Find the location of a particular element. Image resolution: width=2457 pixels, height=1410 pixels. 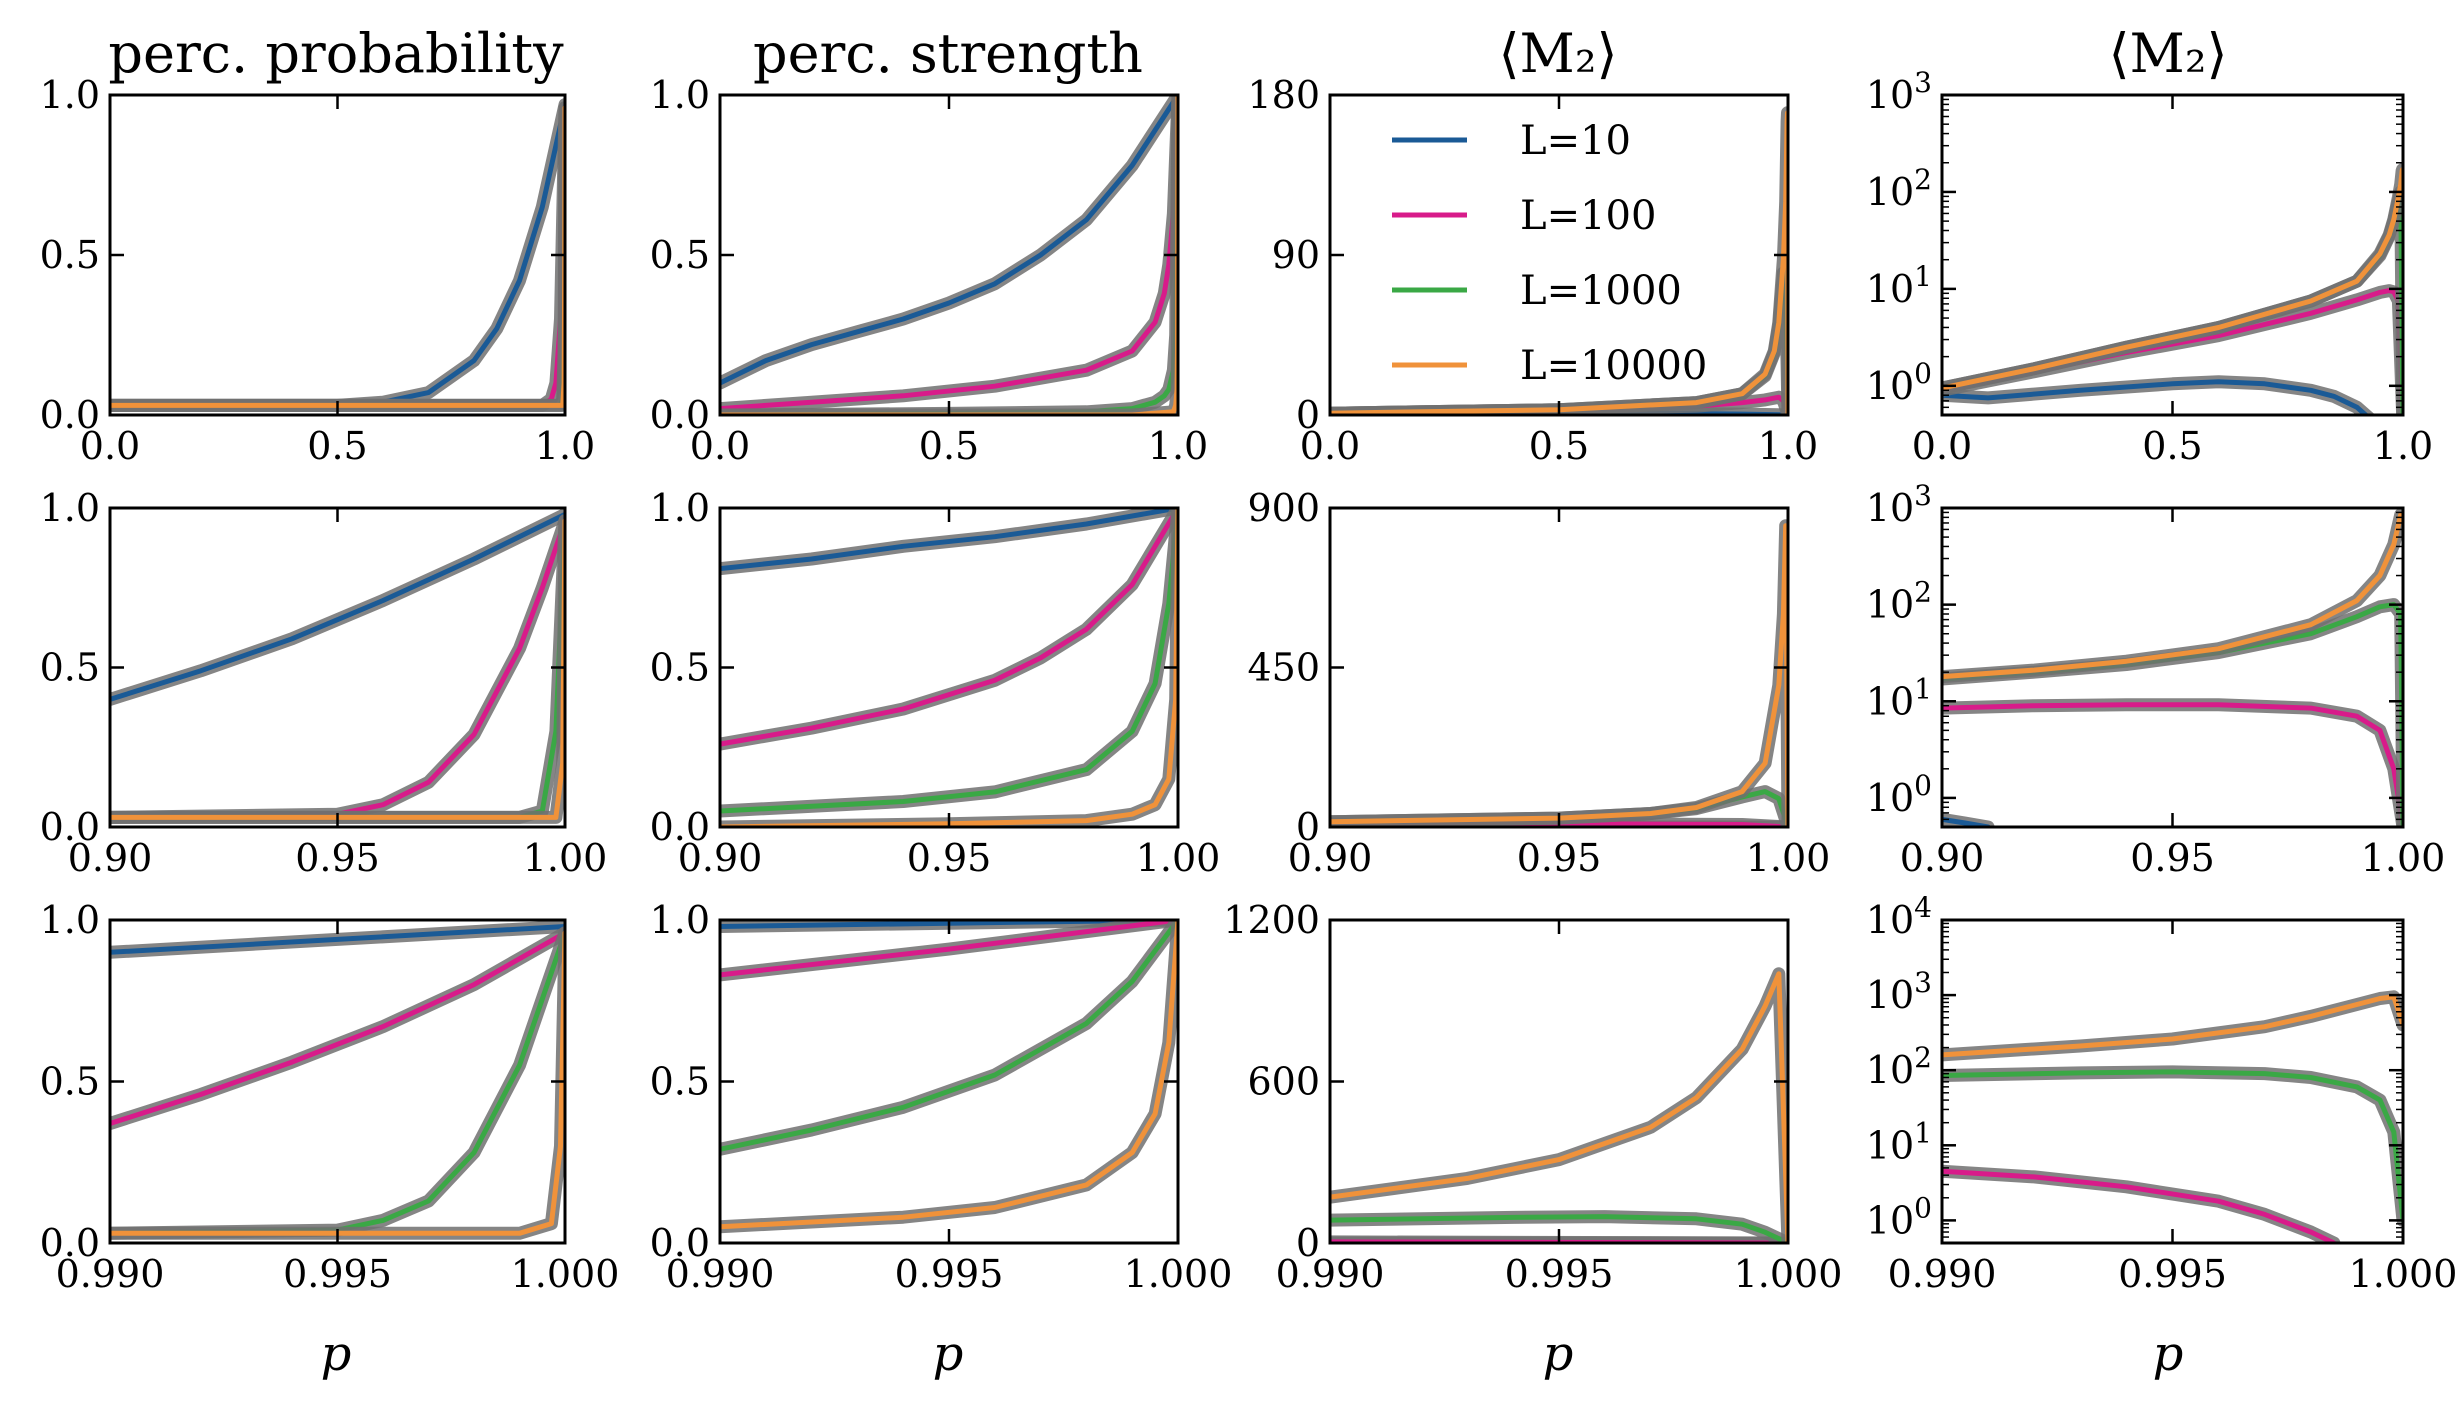

x-axis-label-col-3: p is located at coordinates (1558, 1354).